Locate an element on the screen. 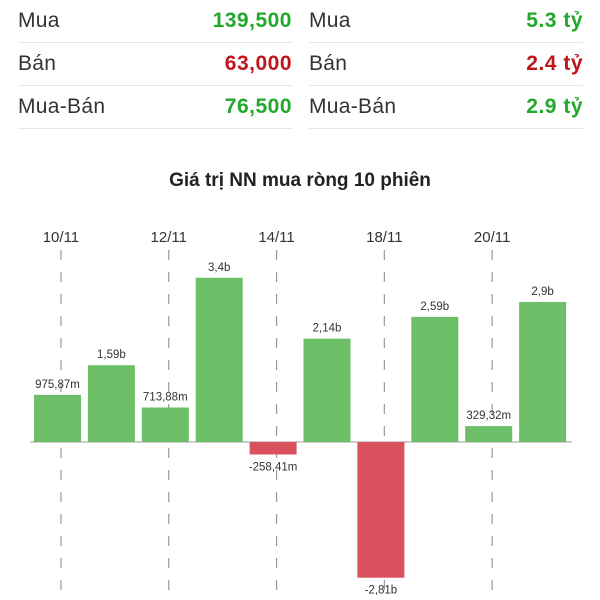 The image size is (600, 600). data-label: -258,41m is located at coordinates (273, 467).